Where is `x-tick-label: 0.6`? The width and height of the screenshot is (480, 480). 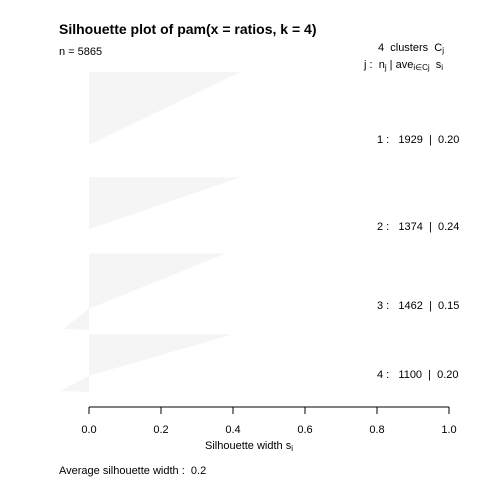
x-tick-label: 0.6 is located at coordinates (304, 430).